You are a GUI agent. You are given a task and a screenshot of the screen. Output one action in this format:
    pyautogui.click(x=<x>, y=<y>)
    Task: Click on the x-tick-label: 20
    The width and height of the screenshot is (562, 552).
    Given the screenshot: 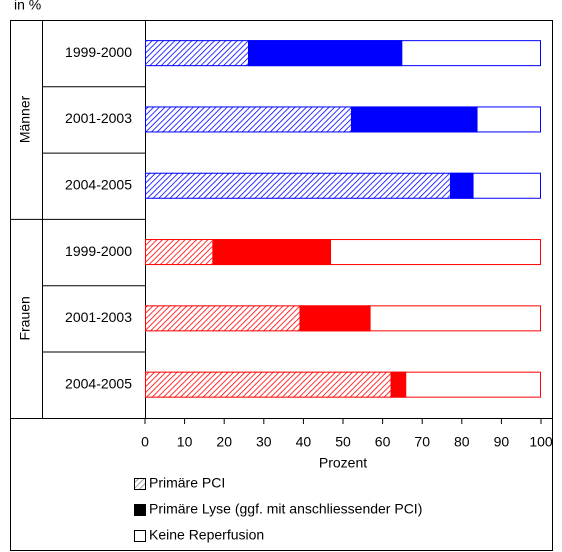 What is the action you would take?
    pyautogui.click(x=224, y=442)
    